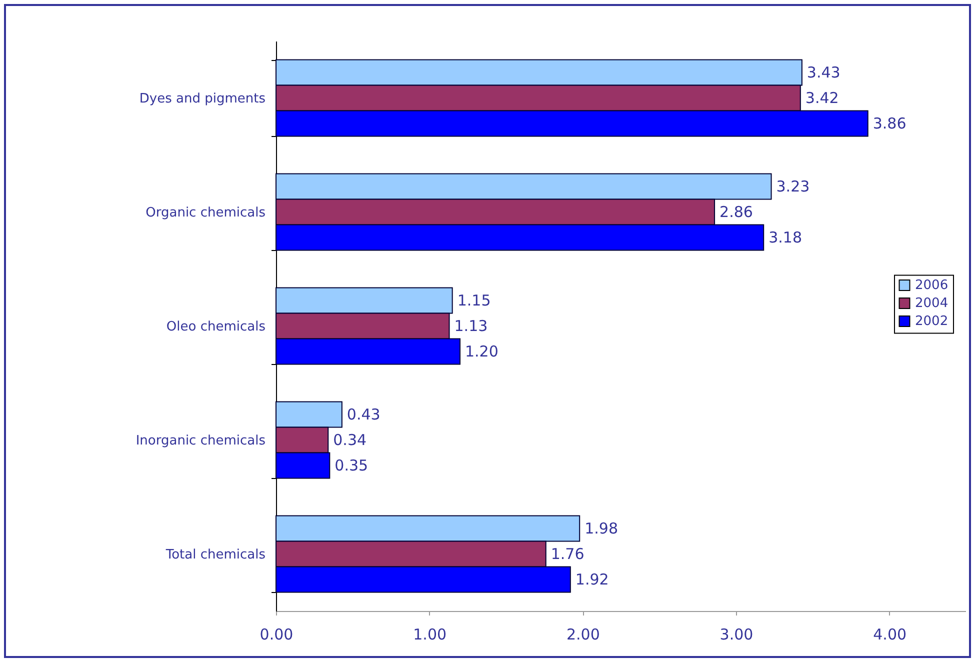 Image resolution: width=977 pixels, height=664 pixels. What do you see at coordinates (202, 99) in the screenshot?
I see `y-tick-label: Dyes and pigments` at bounding box center [202, 99].